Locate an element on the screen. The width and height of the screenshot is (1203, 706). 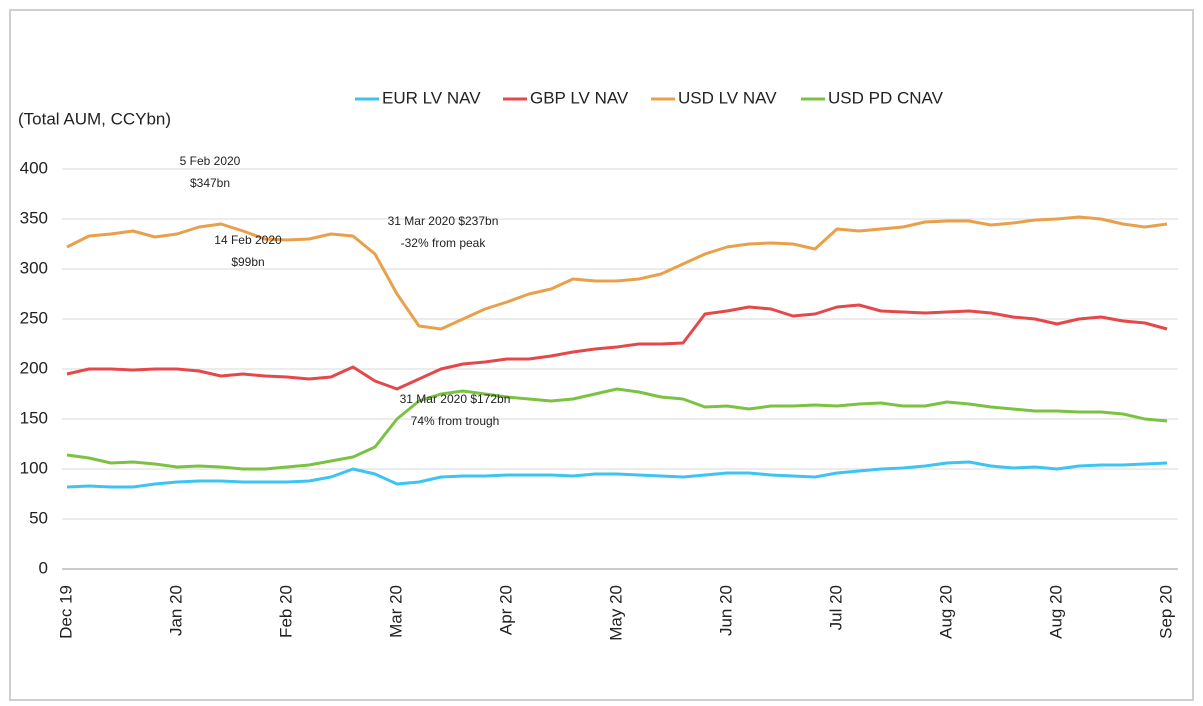
y-tick-label: 0 is located at coordinates (43, 567).